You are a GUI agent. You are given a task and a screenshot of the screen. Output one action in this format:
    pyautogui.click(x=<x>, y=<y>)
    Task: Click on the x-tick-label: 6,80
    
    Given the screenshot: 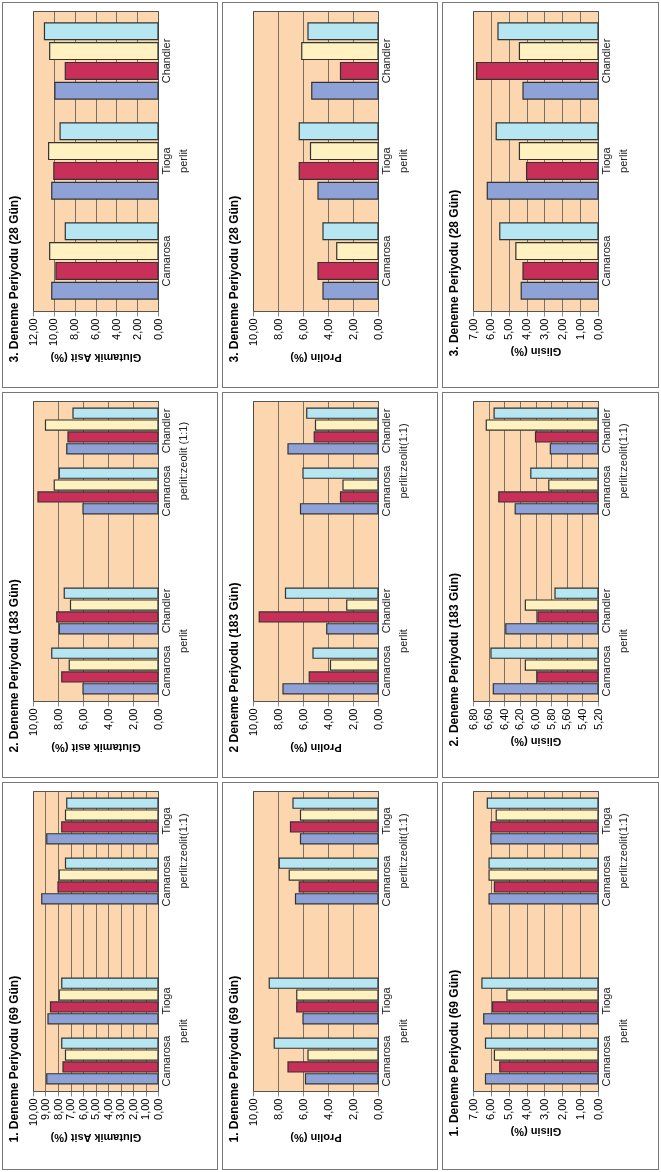 What is the action you would take?
    pyautogui.click(x=472, y=719)
    